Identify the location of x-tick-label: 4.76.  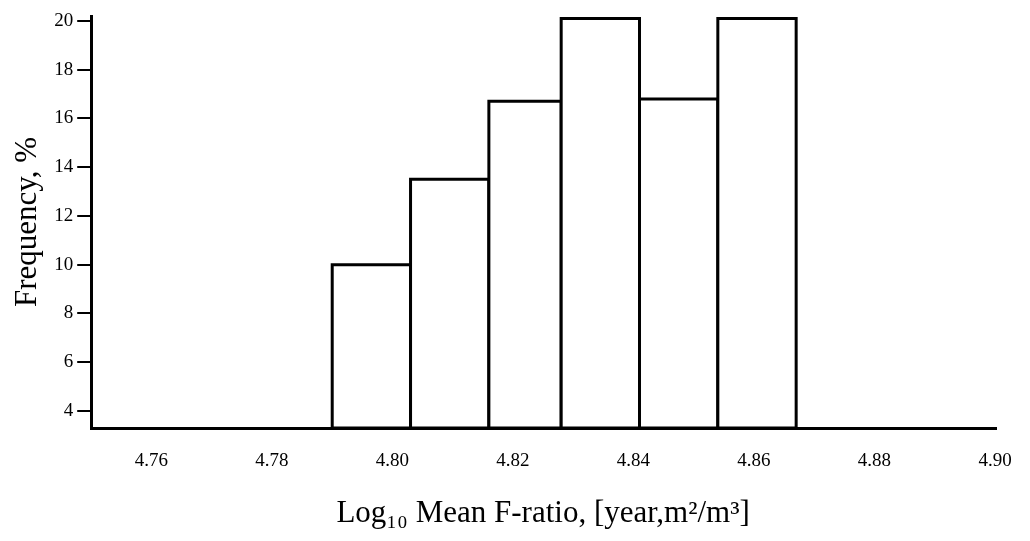
(151, 460).